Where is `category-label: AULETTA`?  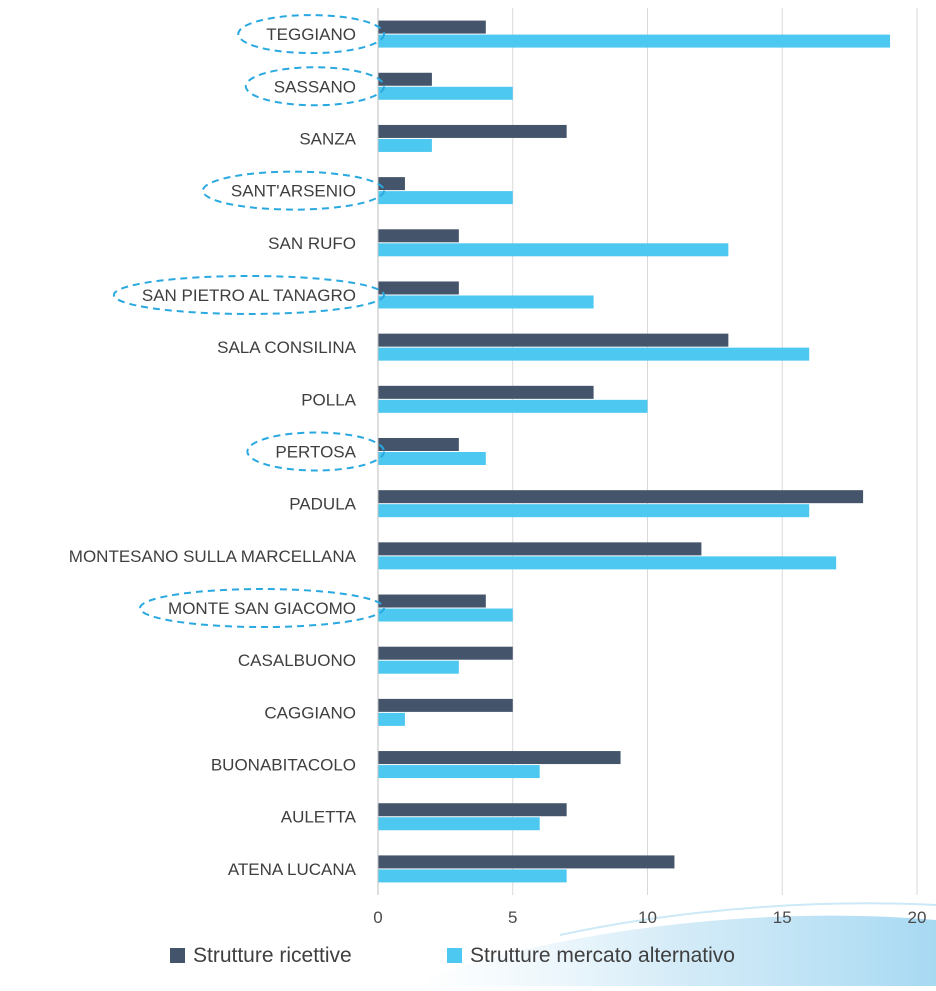
category-label: AULETTA is located at coordinates (319, 817).